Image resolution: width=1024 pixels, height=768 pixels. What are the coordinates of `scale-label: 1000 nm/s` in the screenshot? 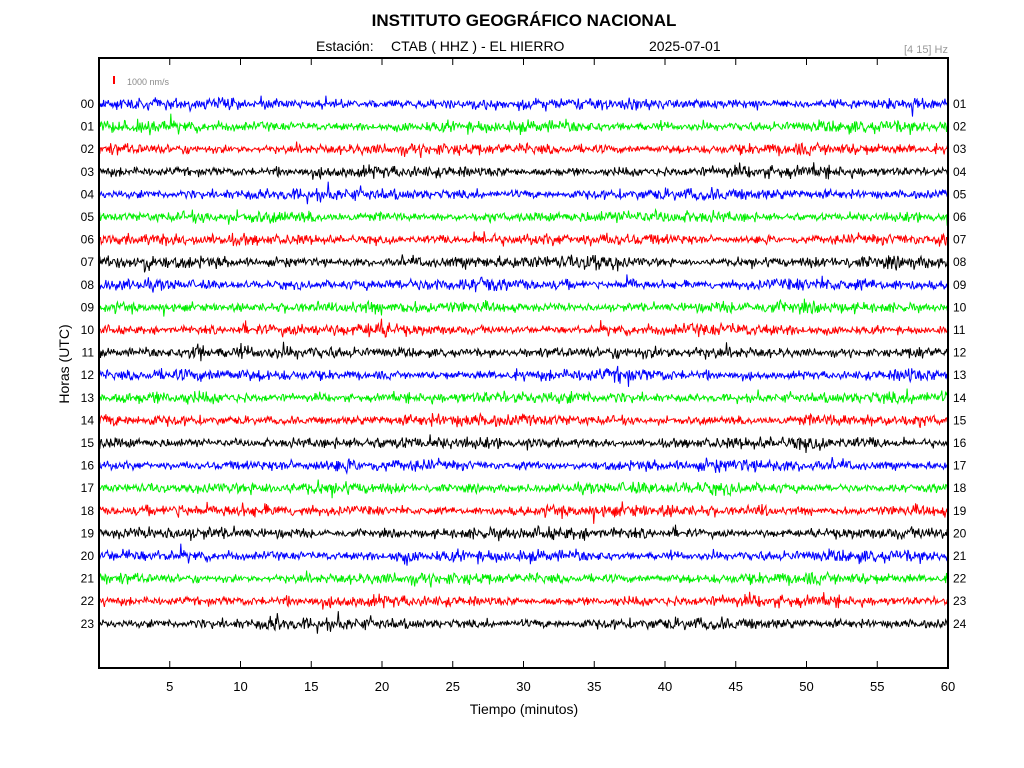 It's located at (148, 82).